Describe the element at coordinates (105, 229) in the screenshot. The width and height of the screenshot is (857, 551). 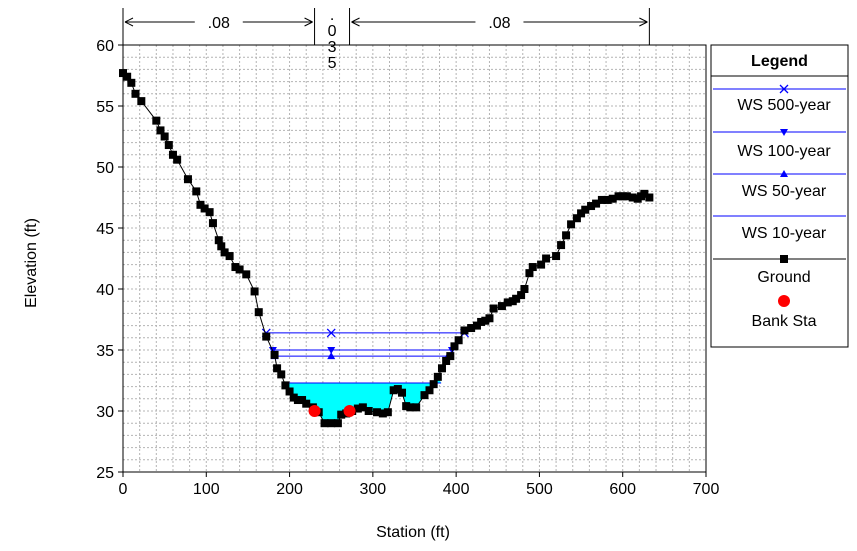
I see `y-tick-label: 45` at that location.